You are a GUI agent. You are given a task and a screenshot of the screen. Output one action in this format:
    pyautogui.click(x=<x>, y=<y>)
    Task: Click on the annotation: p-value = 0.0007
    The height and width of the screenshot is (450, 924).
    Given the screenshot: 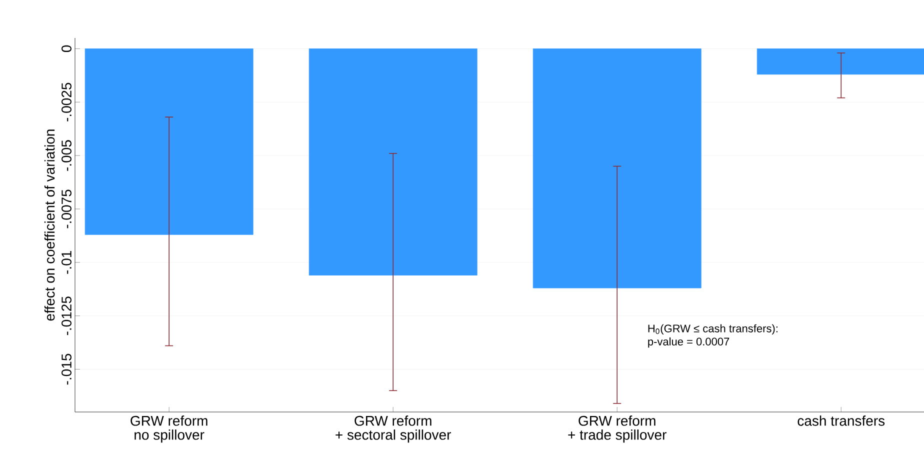 What is the action you would take?
    pyautogui.click(x=689, y=342)
    